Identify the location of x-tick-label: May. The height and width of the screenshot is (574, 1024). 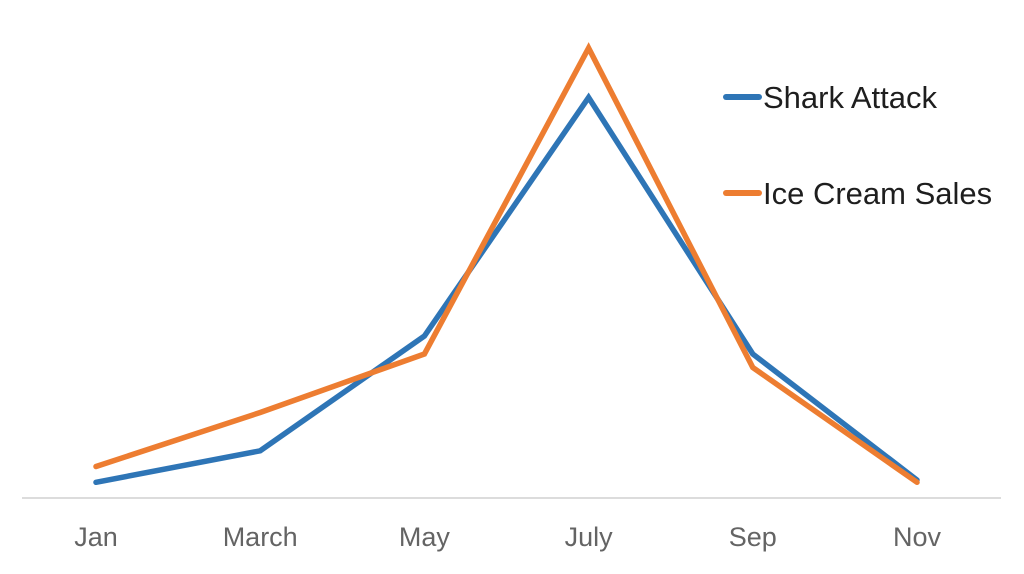
(425, 537).